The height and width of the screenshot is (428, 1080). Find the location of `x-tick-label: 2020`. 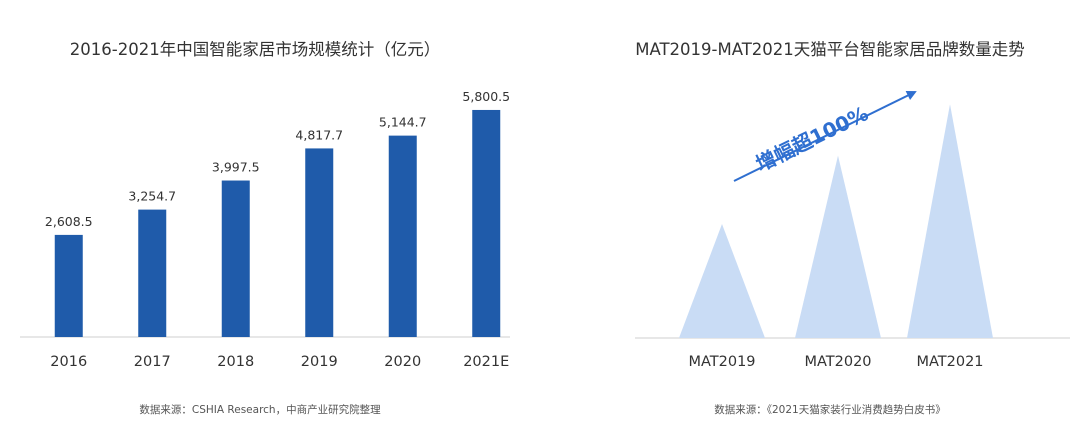

x-tick-label: 2020 is located at coordinates (402, 362).